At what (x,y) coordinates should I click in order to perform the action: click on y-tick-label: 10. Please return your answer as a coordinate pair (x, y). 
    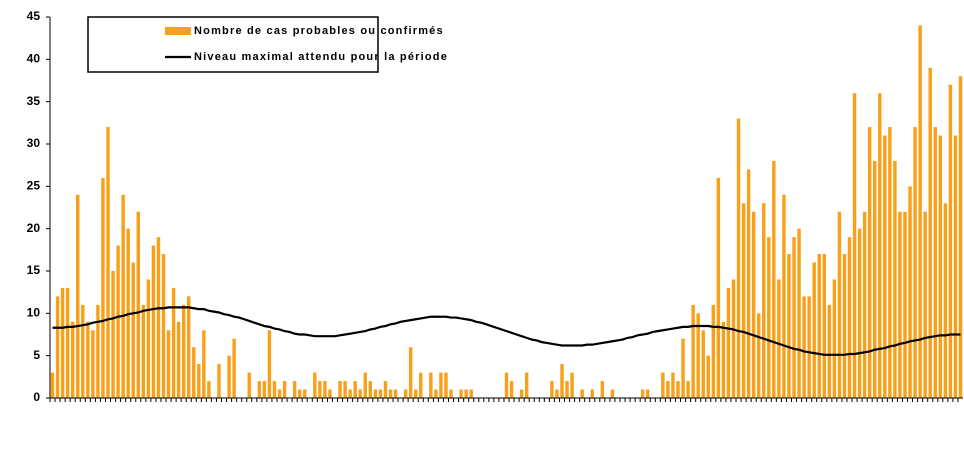
    Looking at the image, I should click on (34, 313).